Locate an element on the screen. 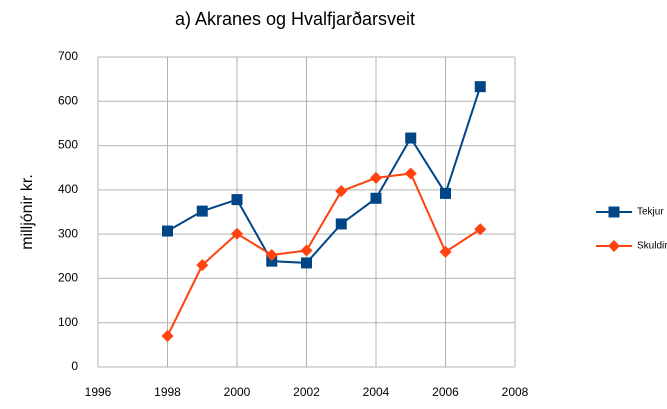 The height and width of the screenshot is (409, 667). x-tick-label: 2002 is located at coordinates (306, 392).